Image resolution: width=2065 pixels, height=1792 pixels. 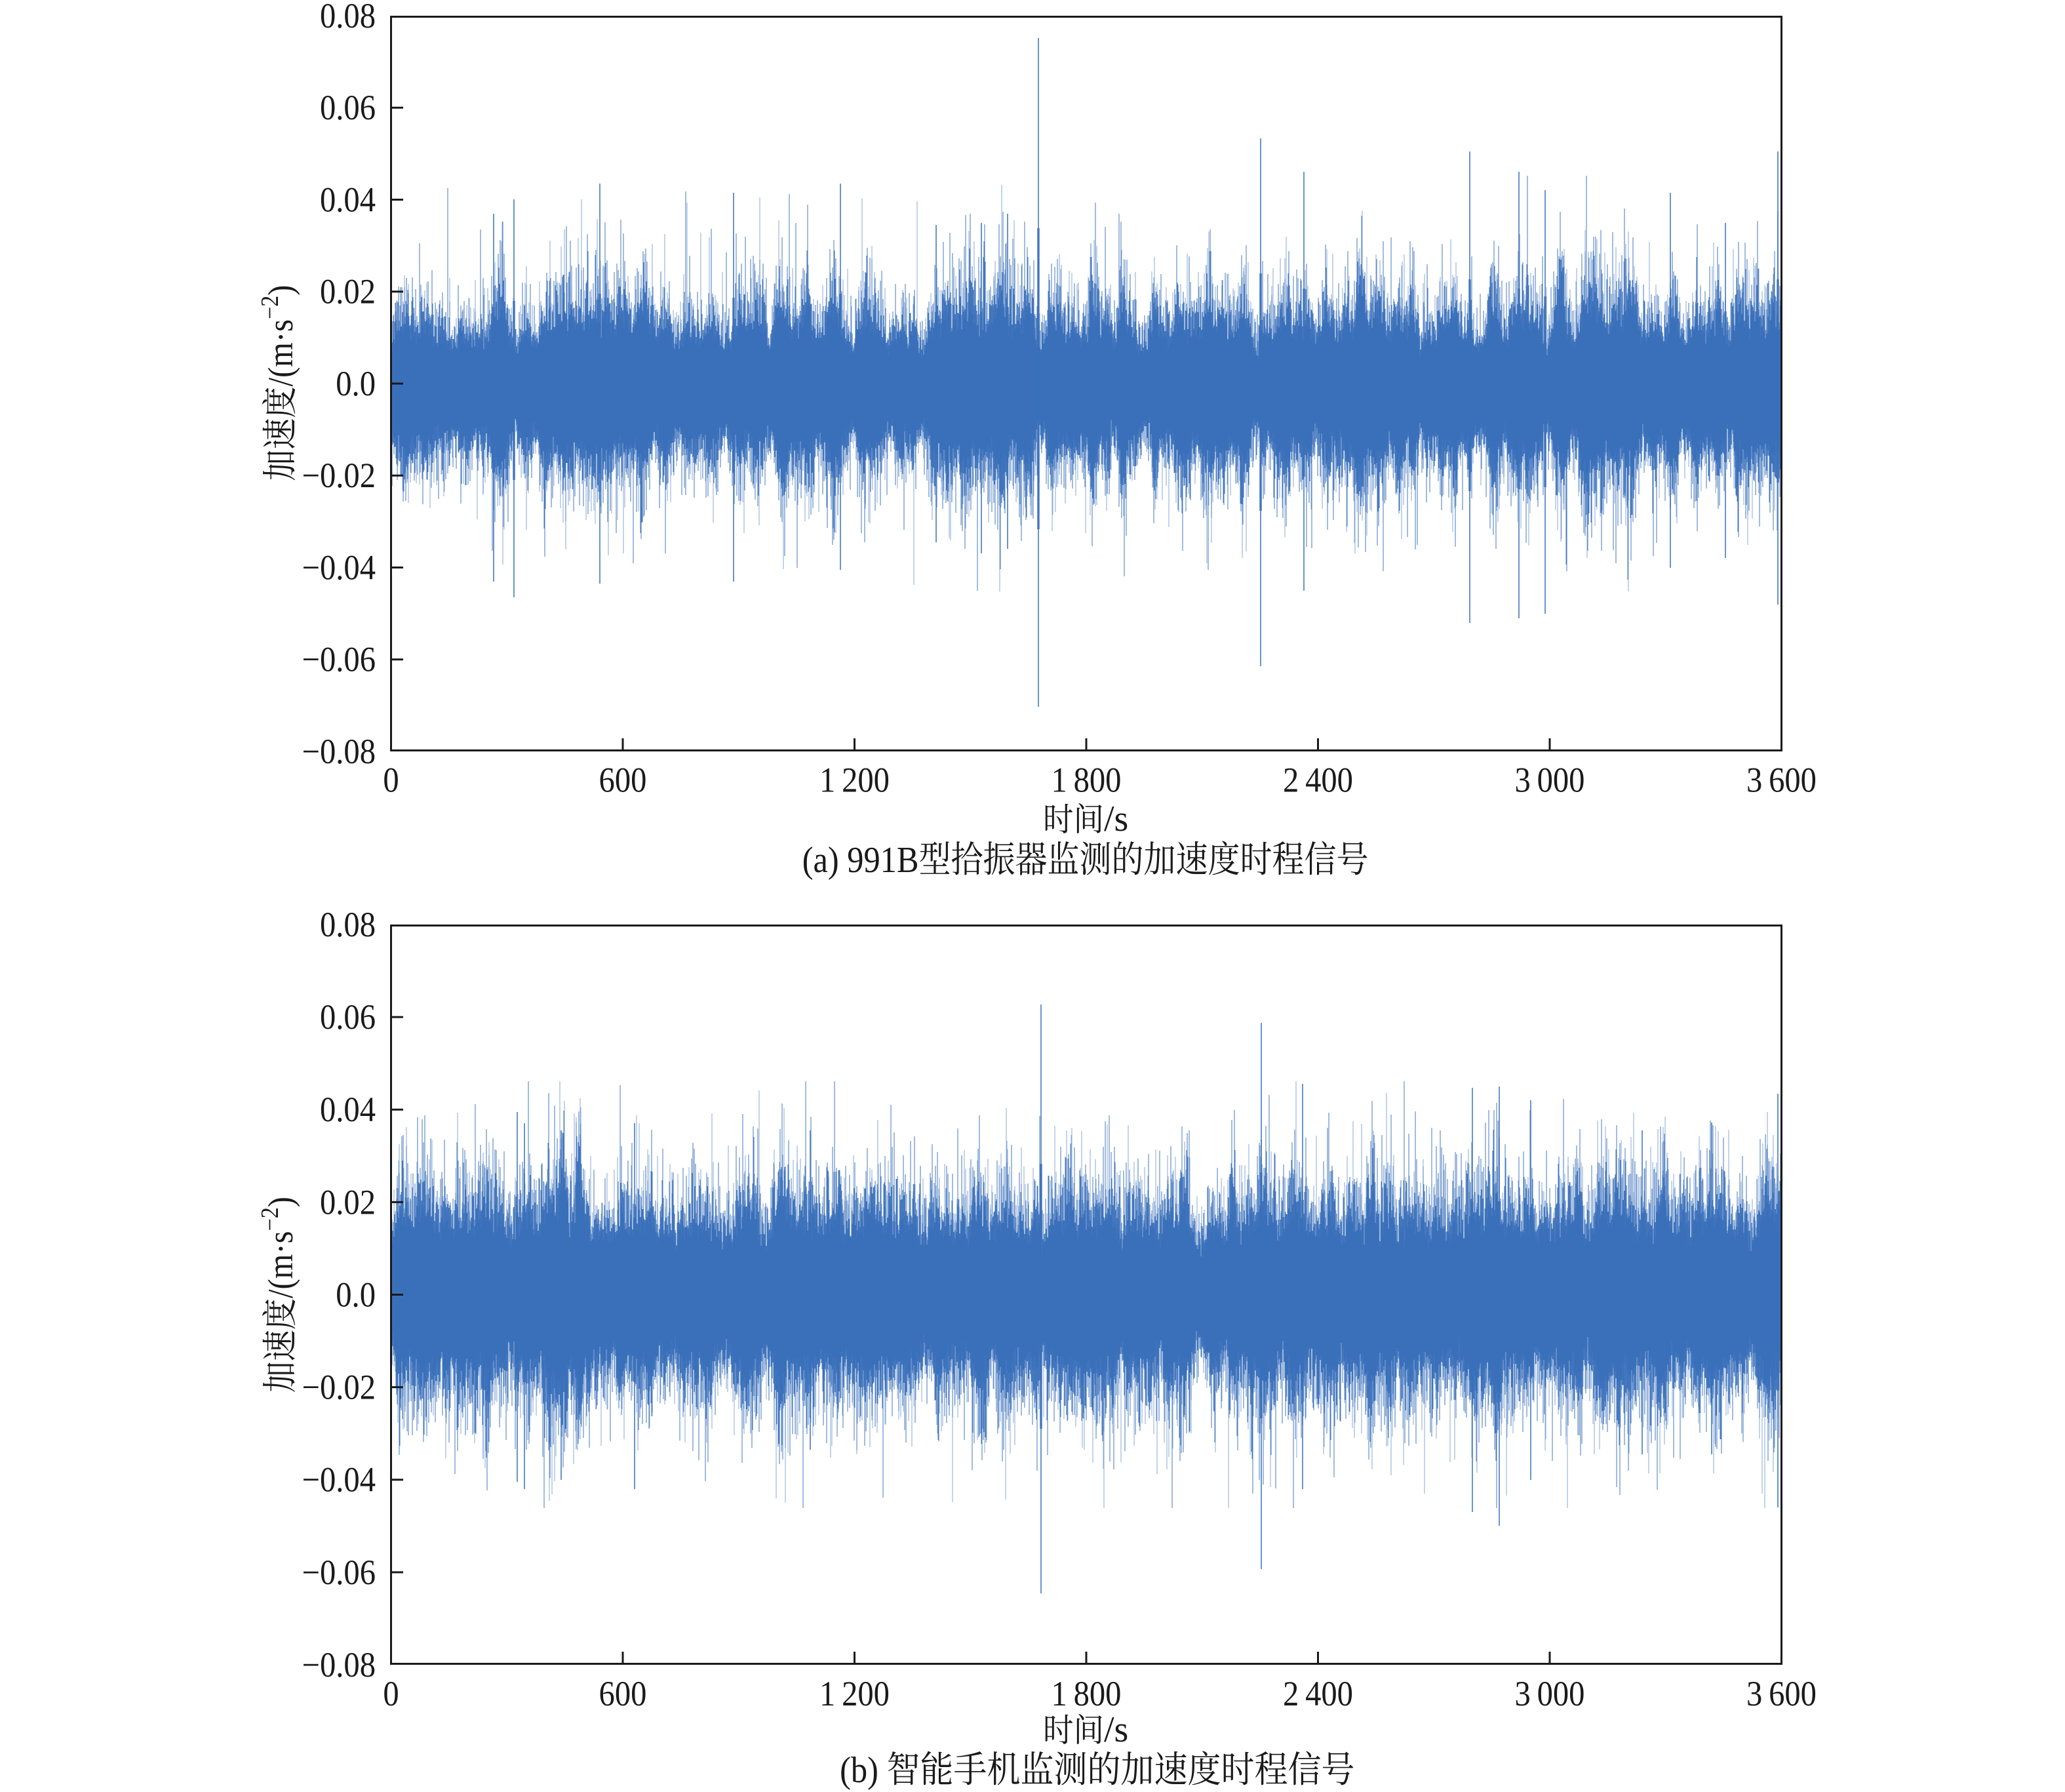 What do you see at coordinates (860, 861) in the screenshot?
I see `svg-text: (a) 991B` at bounding box center [860, 861].